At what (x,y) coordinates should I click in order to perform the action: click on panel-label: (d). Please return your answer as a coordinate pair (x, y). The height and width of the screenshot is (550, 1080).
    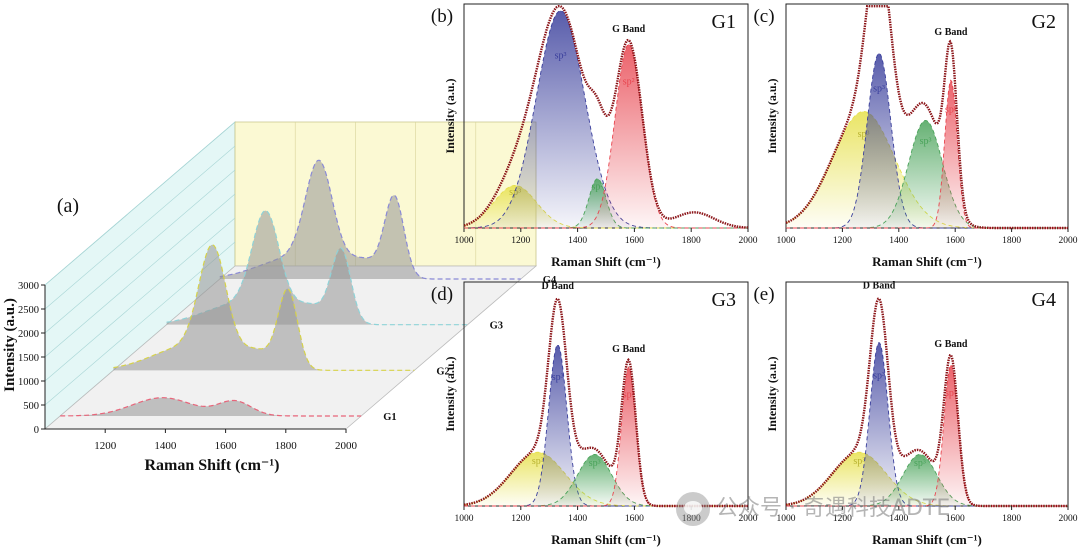
    Looking at the image, I should click on (442, 294).